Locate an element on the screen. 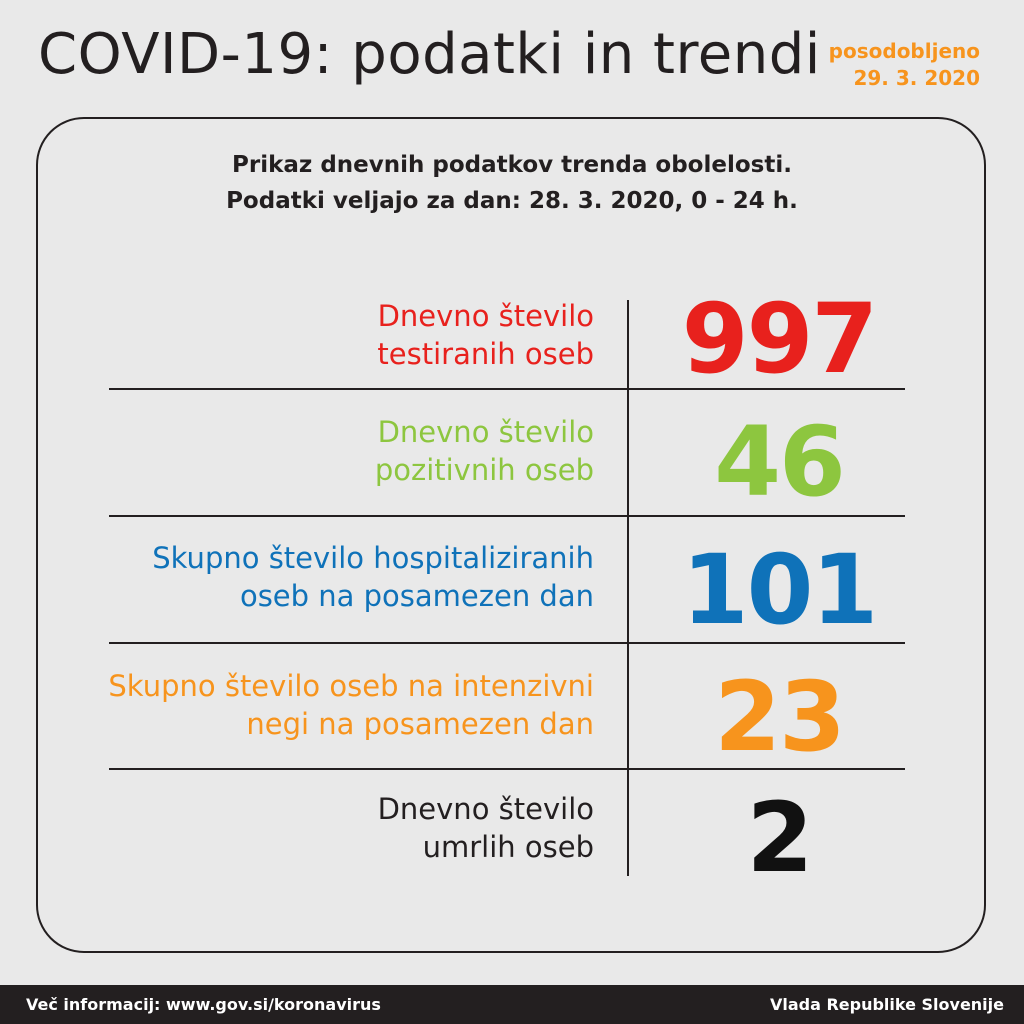 Image resolution: width=1024 pixels, height=1024 pixels. stat-label-line: testiranih oseb is located at coordinates (485, 353).